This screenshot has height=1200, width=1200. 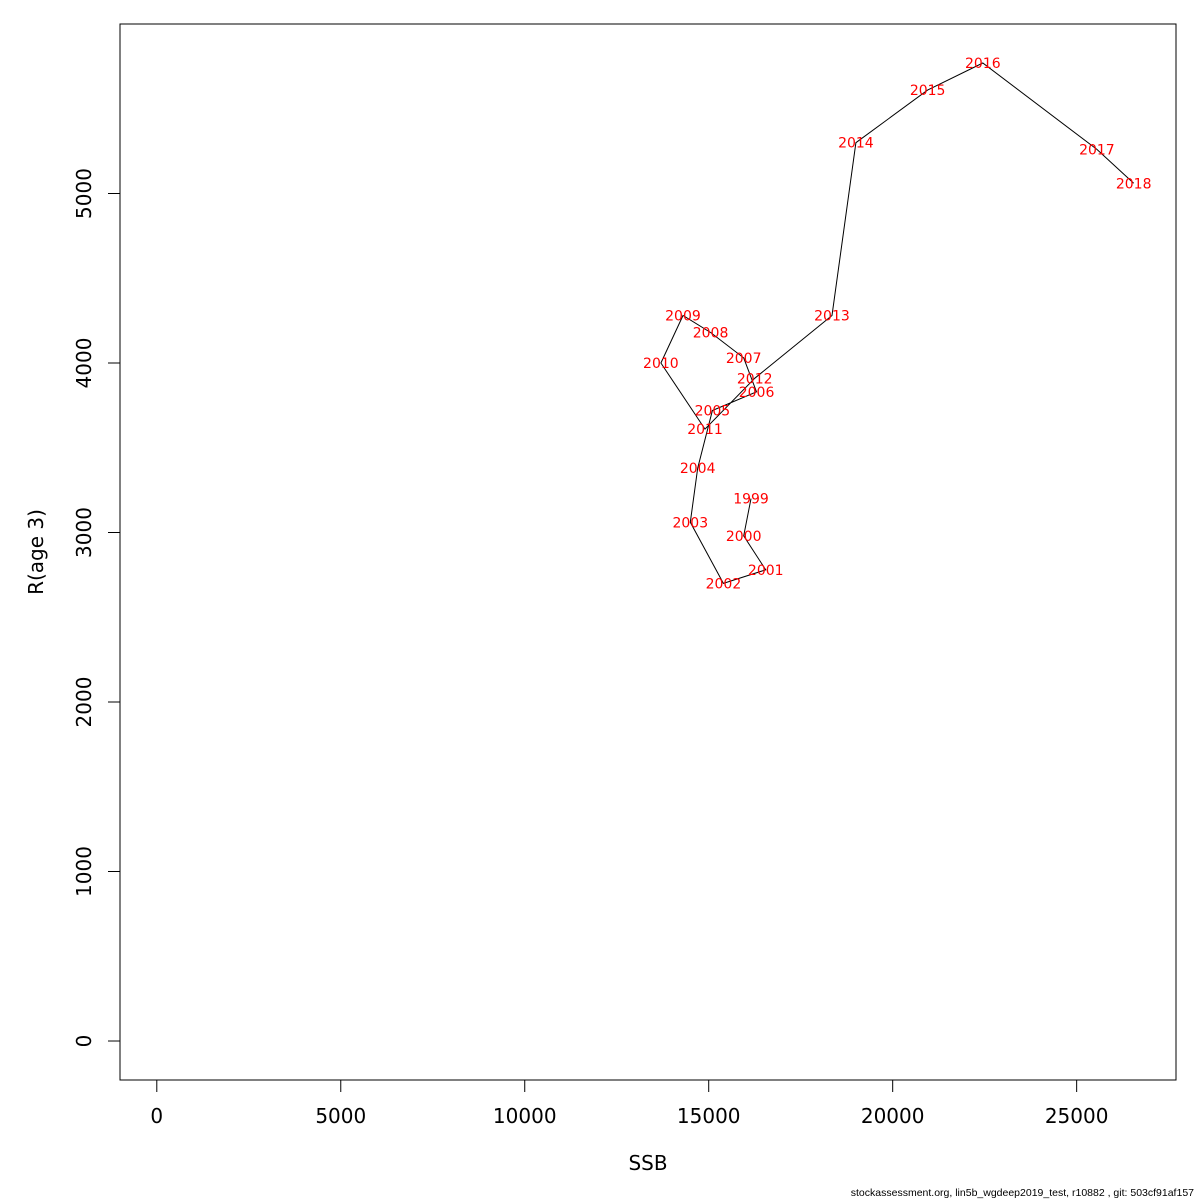 I want to click on year-label-2007: 2007, so click(x=744, y=359).